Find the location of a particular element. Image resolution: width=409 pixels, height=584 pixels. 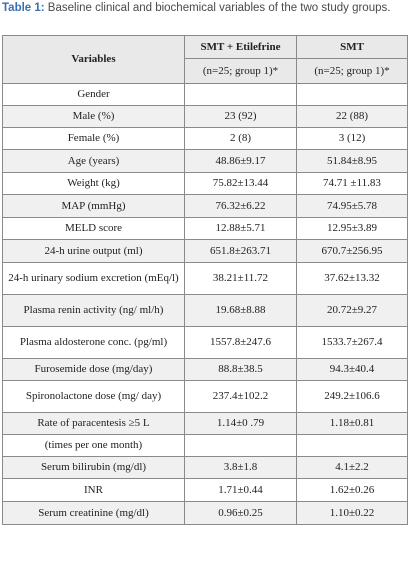

table-row: (times per one month) is located at coordinates (205, 445).